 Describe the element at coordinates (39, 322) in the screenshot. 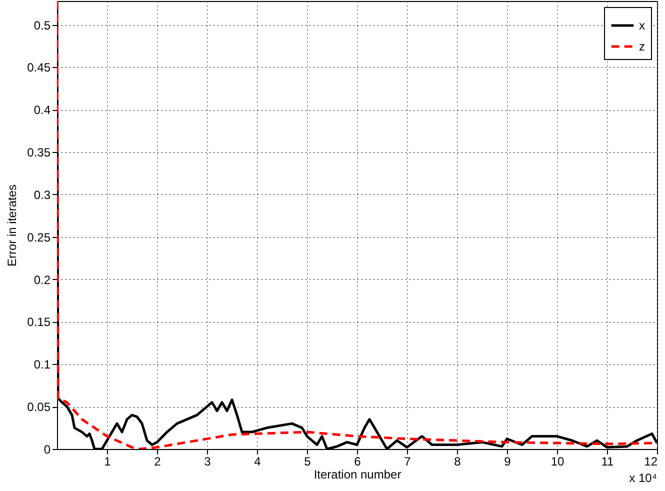

I see `y-tick-label: 0.15` at that location.